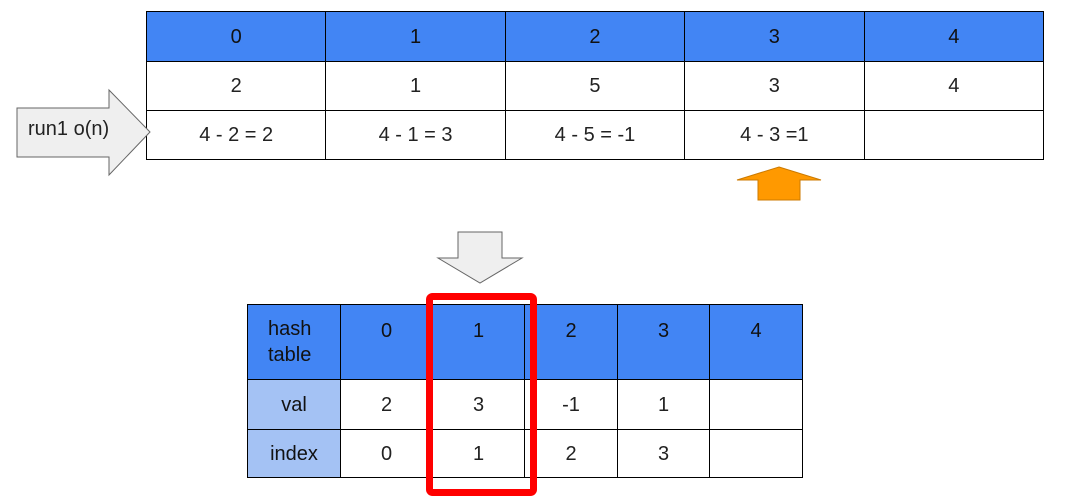  What do you see at coordinates (954, 135) in the screenshot?
I see `diff-cell` at bounding box center [954, 135].